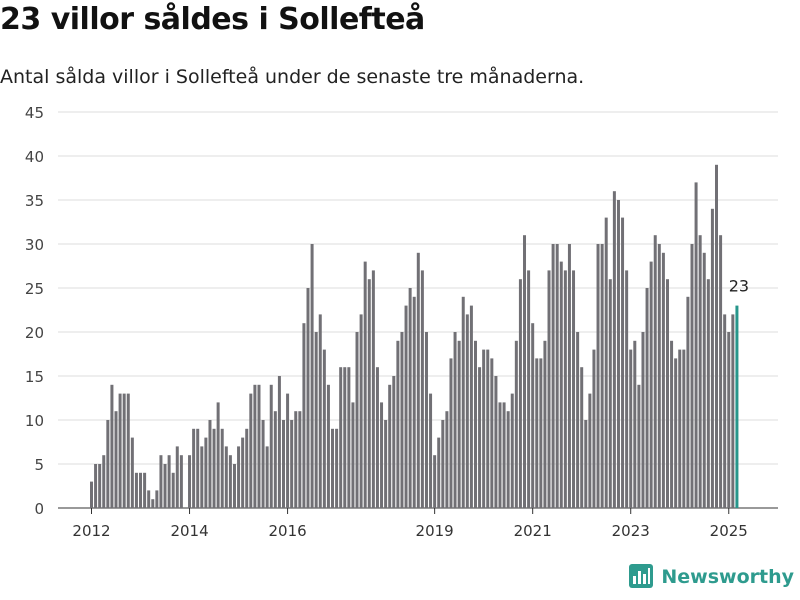  What do you see at coordinates (533, 531) in the screenshot?
I see `x-tick-label: 2021` at bounding box center [533, 531].